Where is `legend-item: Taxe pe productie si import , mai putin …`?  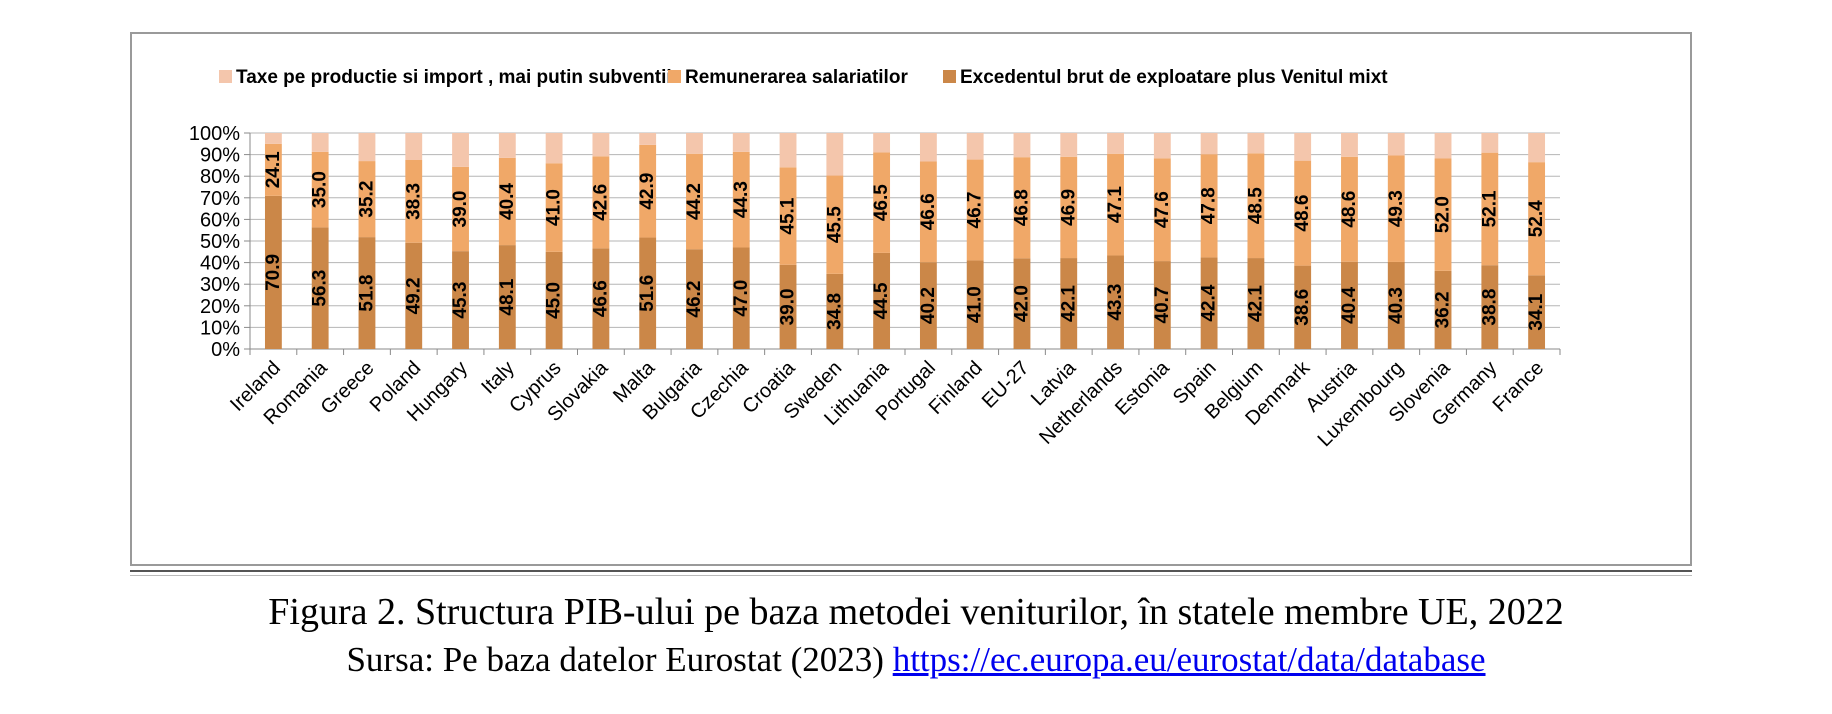
legend-item: Taxe pe productie si import , mai putin … is located at coordinates (445, 77).